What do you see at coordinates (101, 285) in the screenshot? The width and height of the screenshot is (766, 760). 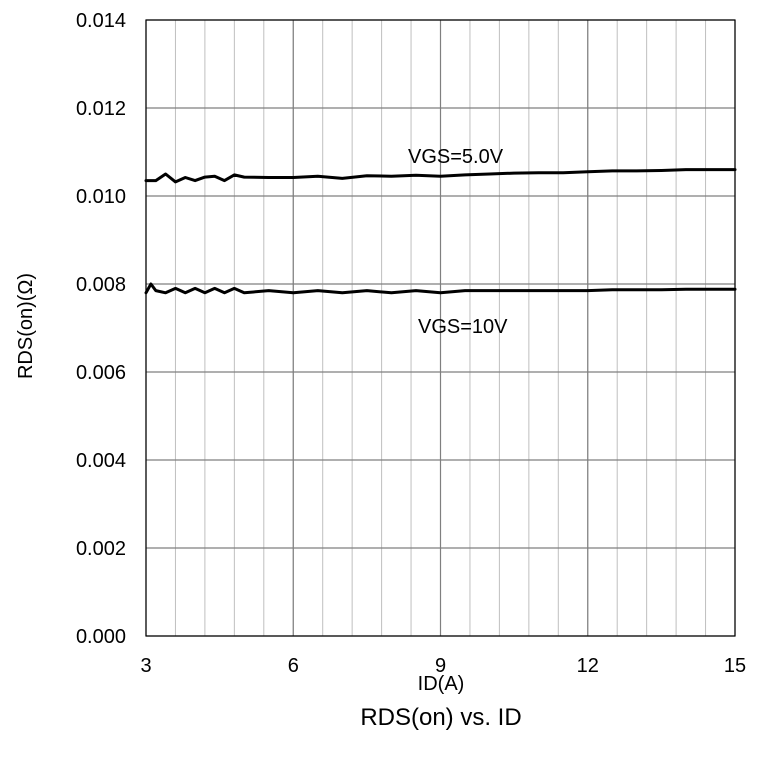 I see `y-tick-label: 0.008` at bounding box center [101, 285].